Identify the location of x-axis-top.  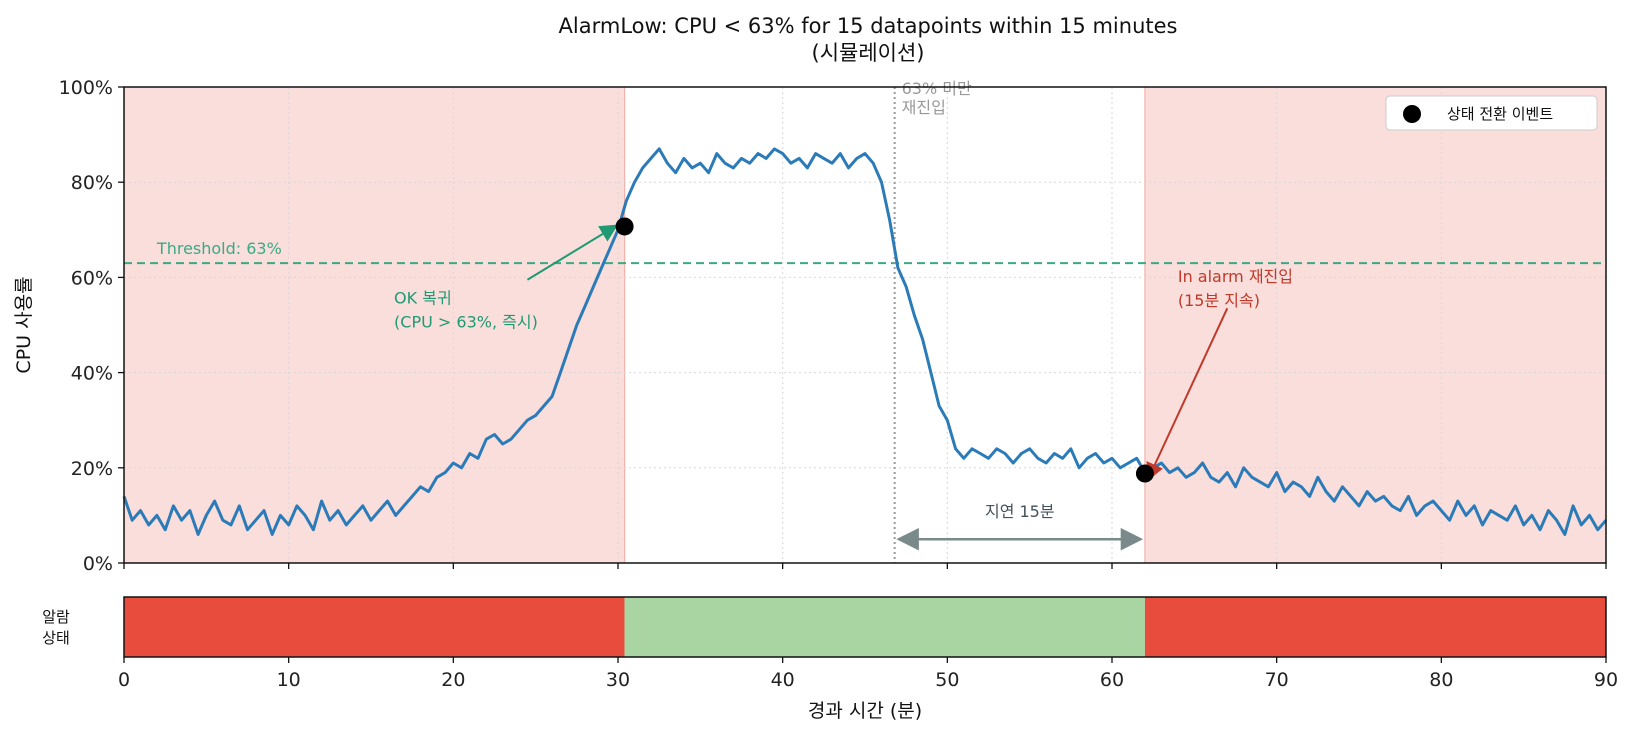
(865, 566).